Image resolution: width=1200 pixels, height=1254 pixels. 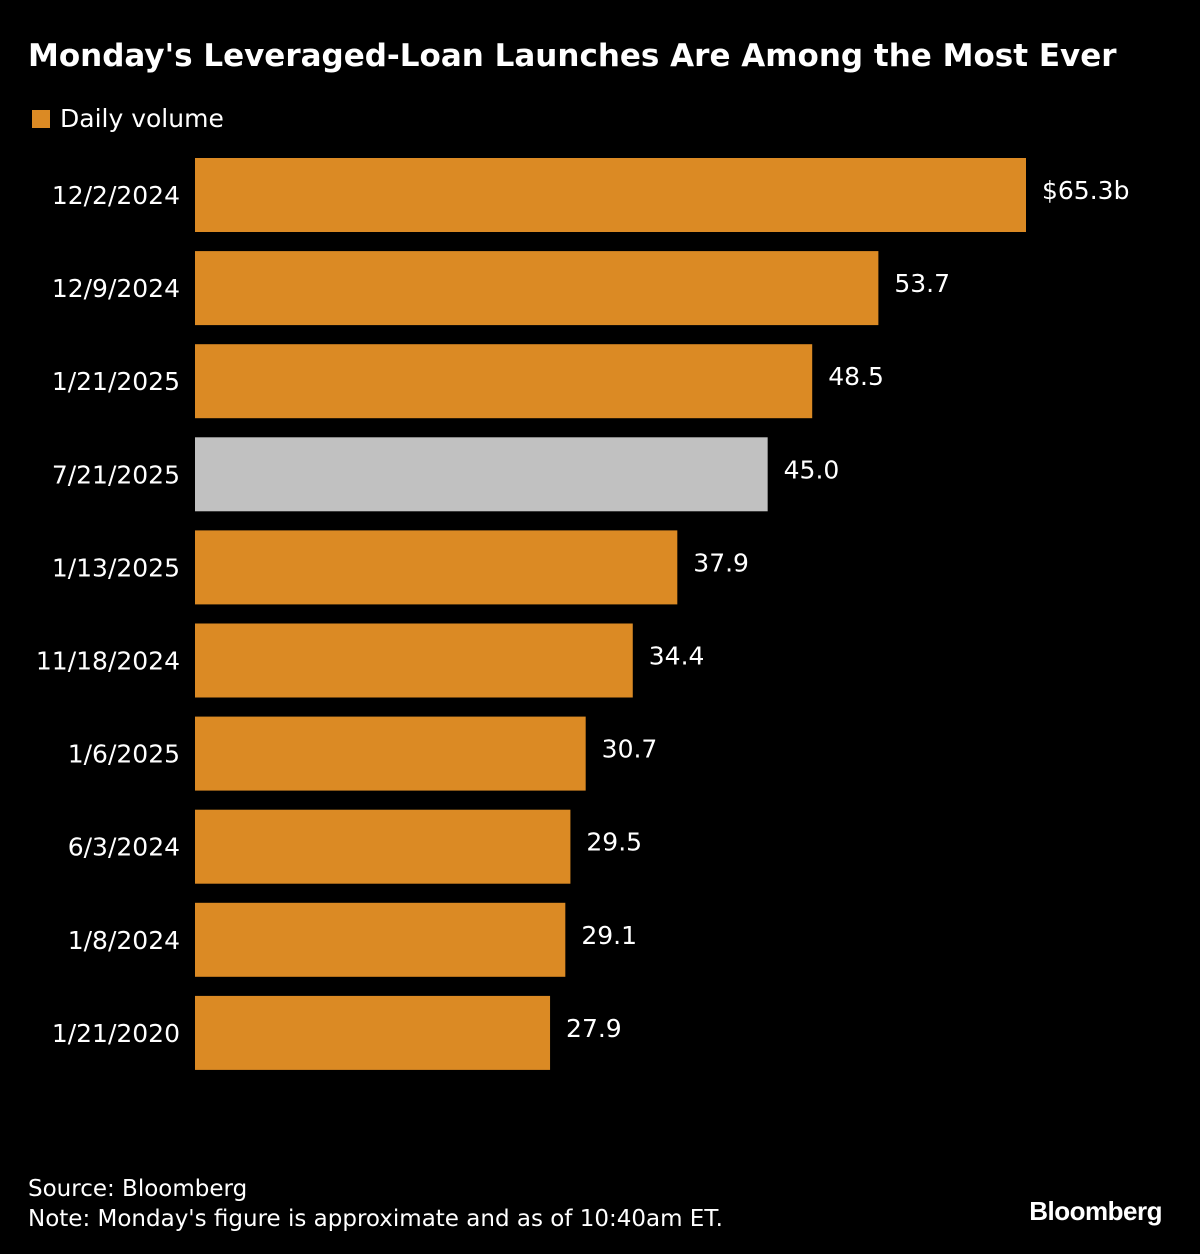 What do you see at coordinates (116, 195) in the screenshot?
I see `category-label-0: 12/2/2024` at bounding box center [116, 195].